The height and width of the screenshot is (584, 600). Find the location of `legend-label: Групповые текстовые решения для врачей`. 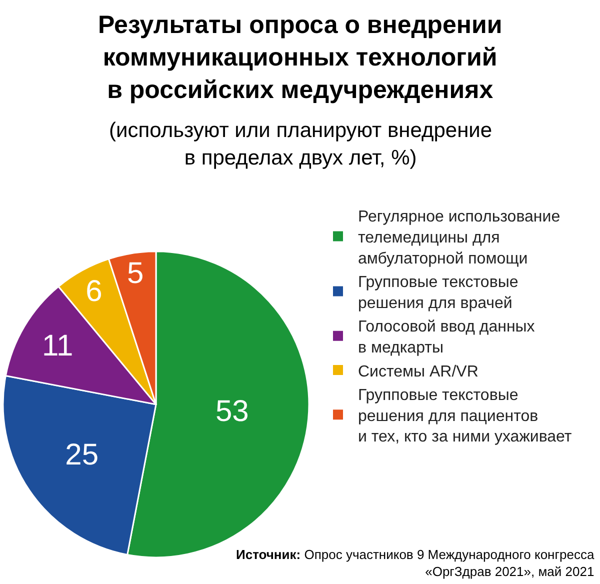

legend-label: Групповые текстовые решения для врачей is located at coordinates (438, 293).